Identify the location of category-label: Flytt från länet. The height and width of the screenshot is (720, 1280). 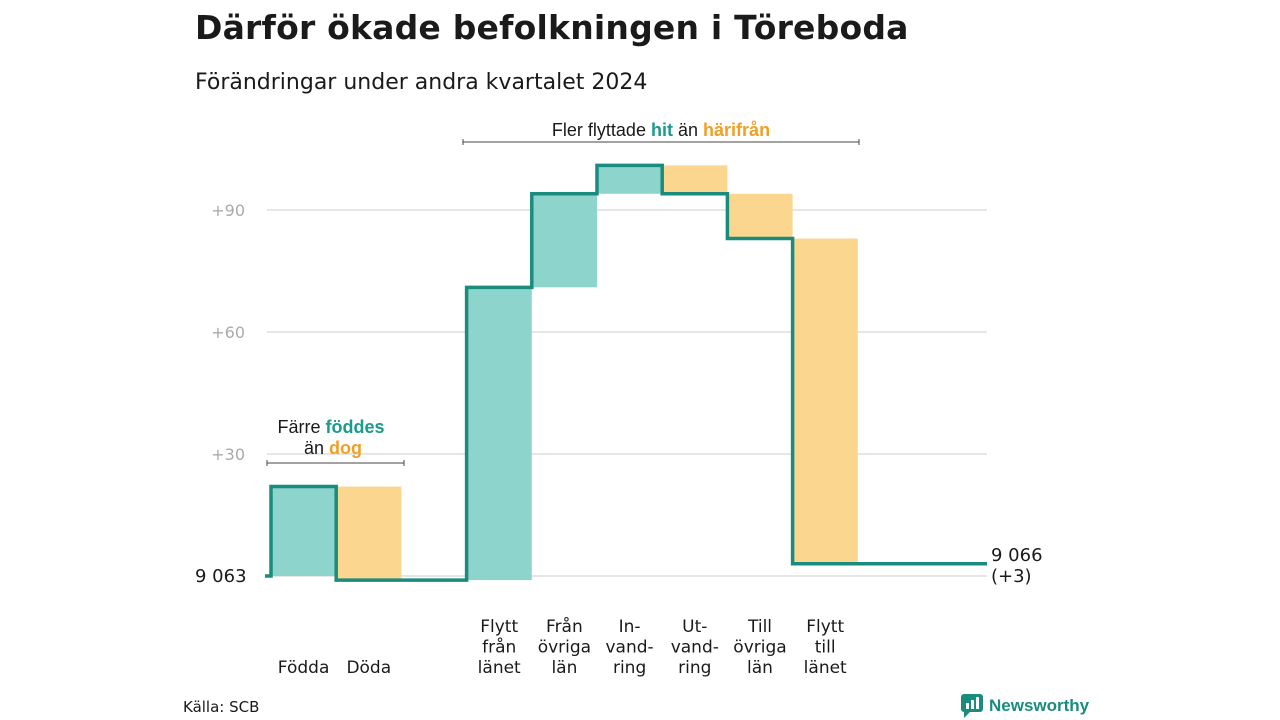
(499, 647).